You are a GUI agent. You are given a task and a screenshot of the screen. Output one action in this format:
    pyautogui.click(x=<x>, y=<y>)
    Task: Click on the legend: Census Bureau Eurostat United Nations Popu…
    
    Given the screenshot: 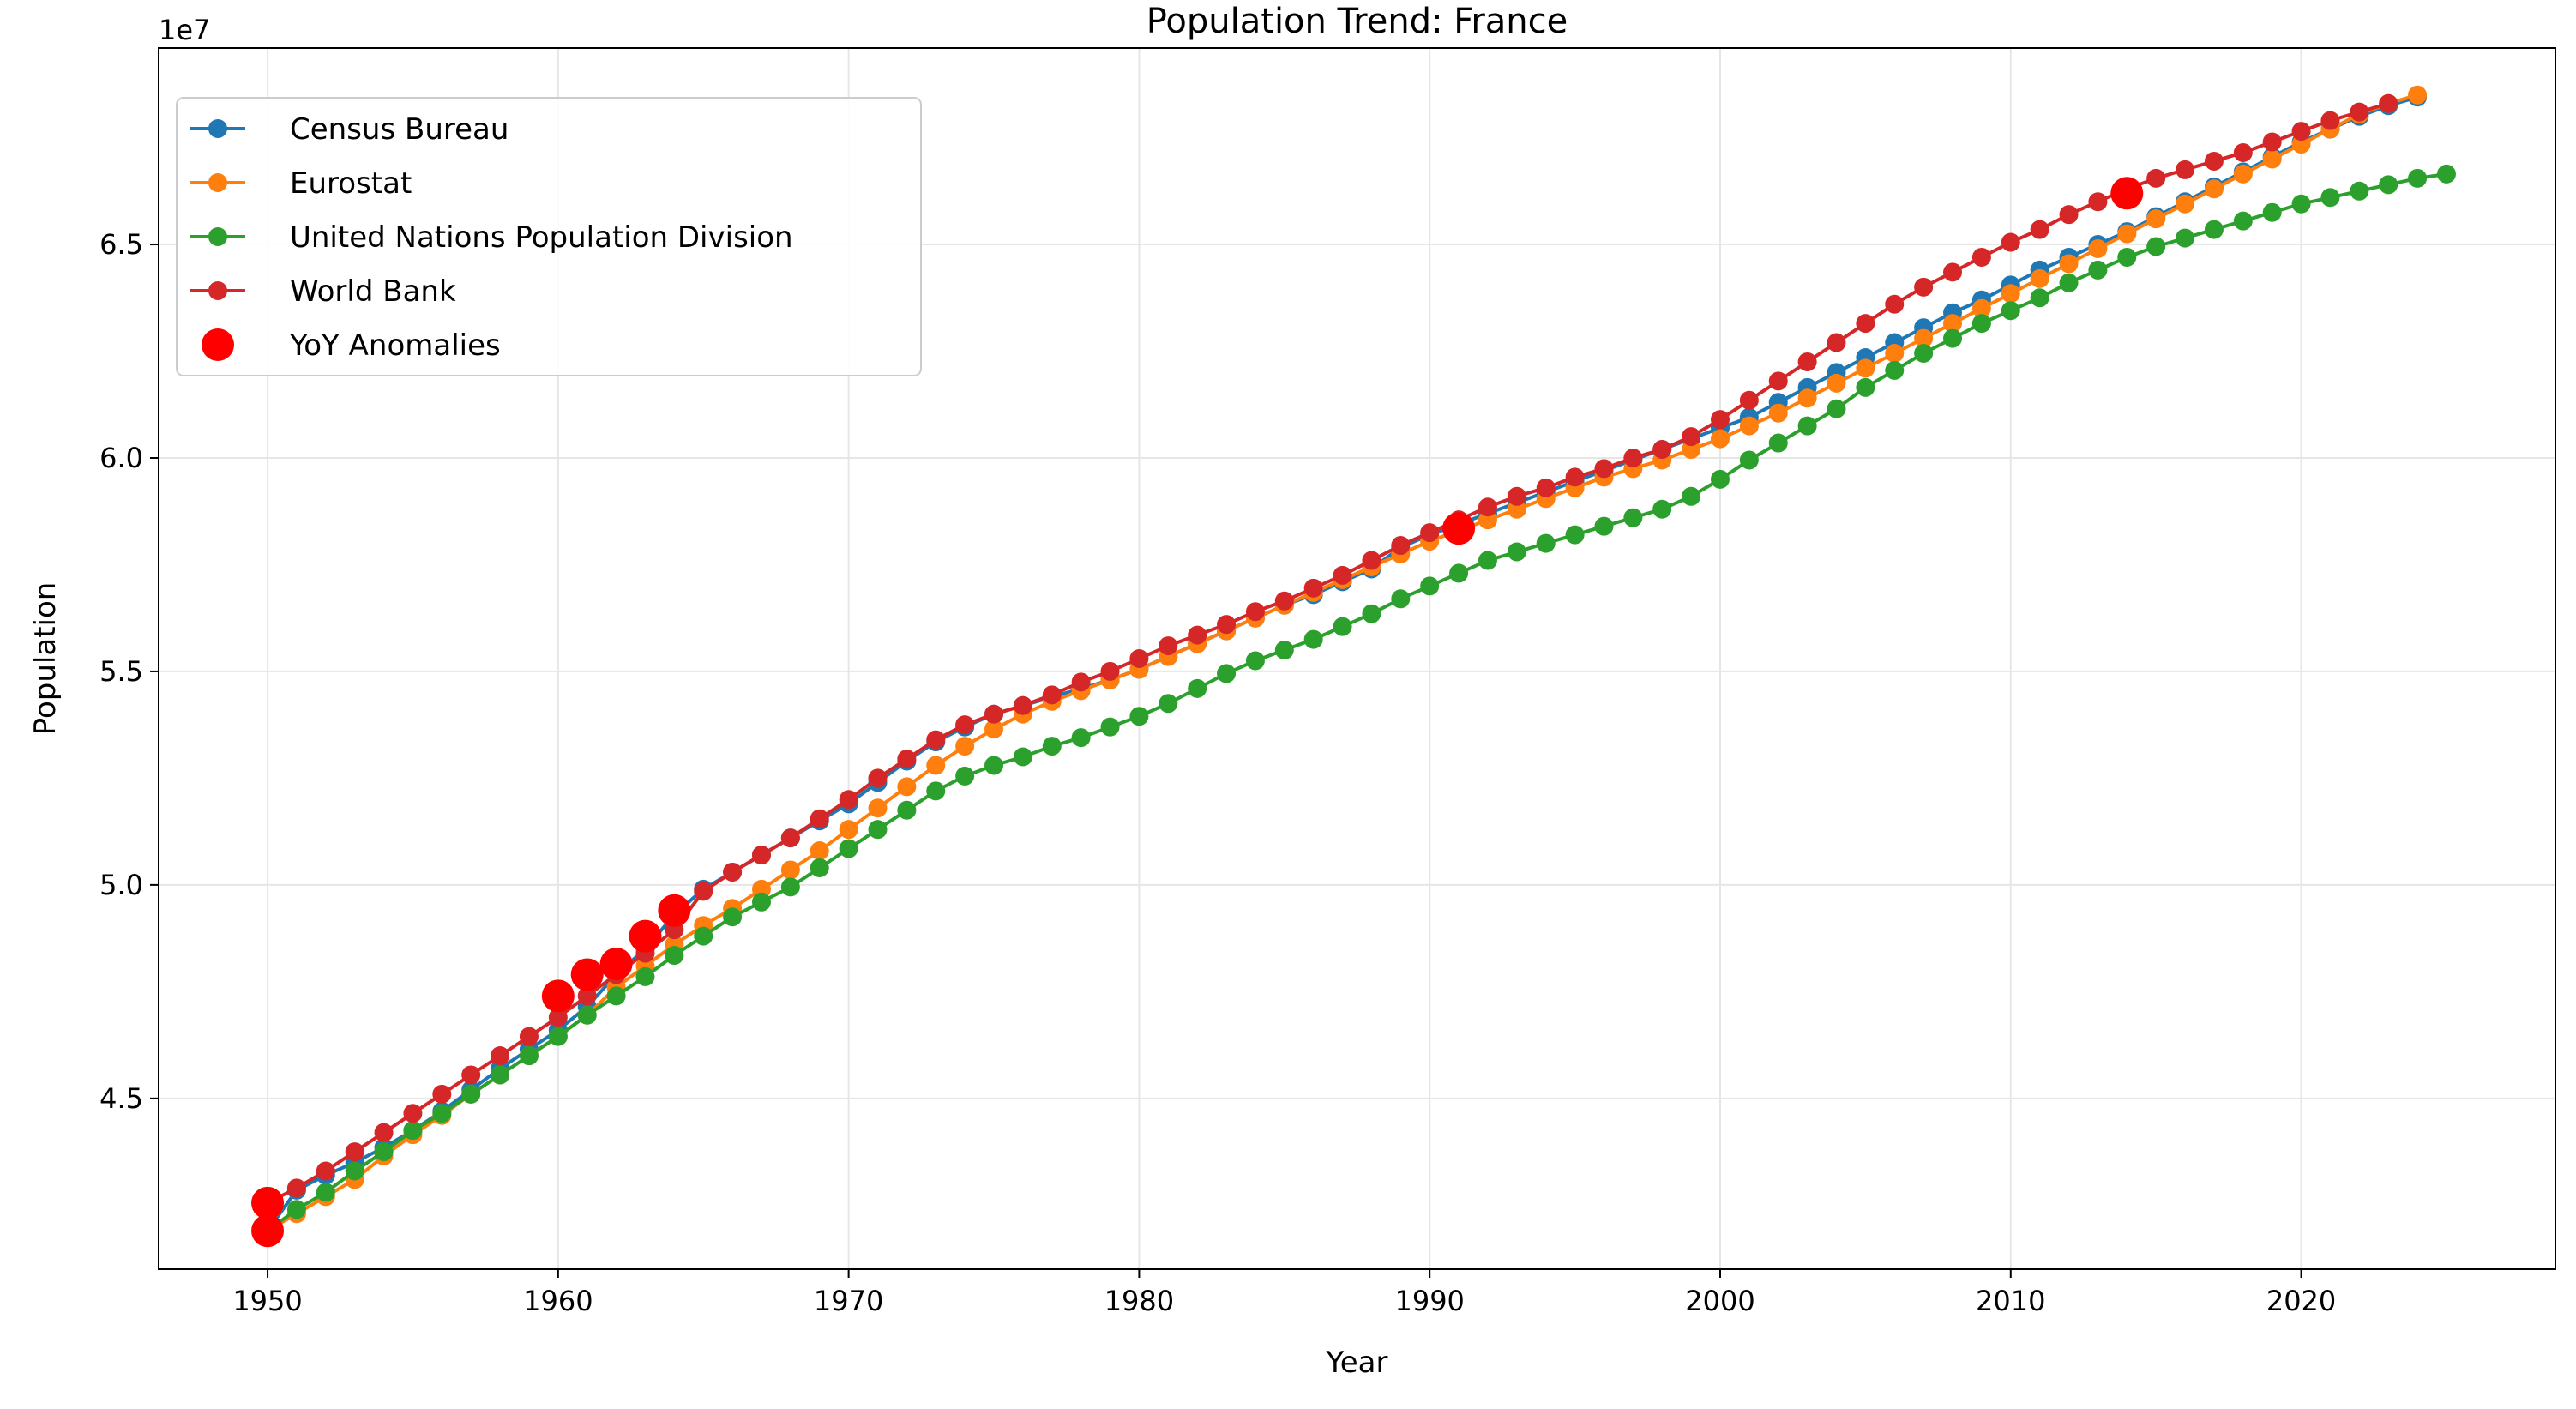 What is the action you would take?
    pyautogui.click(x=549, y=236)
    